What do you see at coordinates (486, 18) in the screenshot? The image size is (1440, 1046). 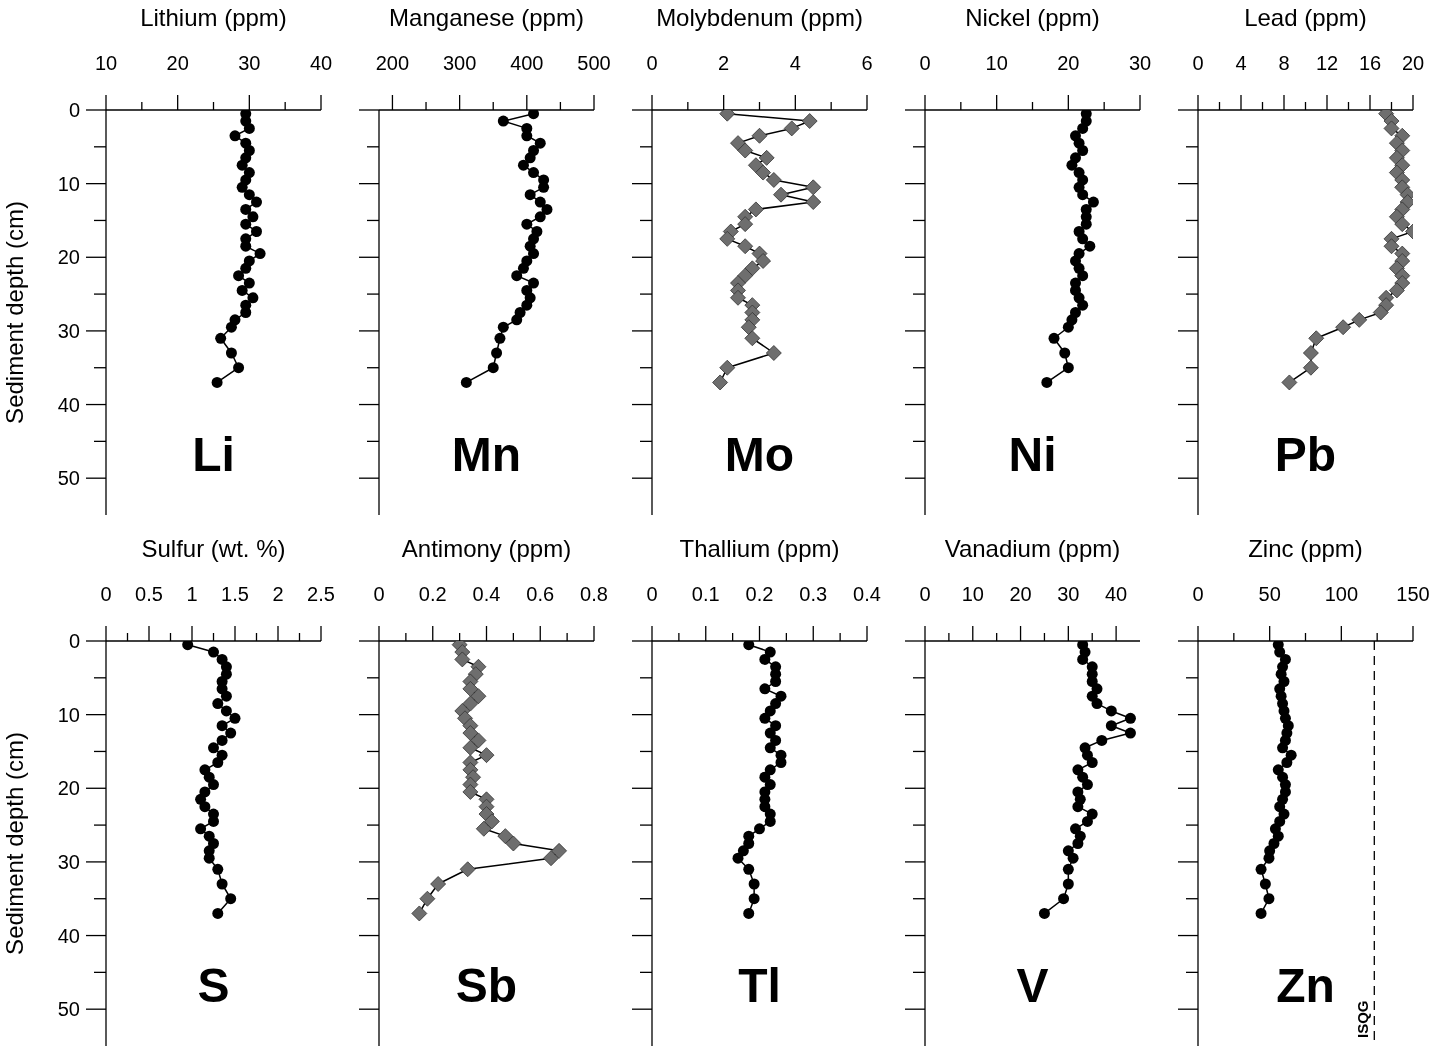 I see `chart-title: Manganese (ppm)` at bounding box center [486, 18].